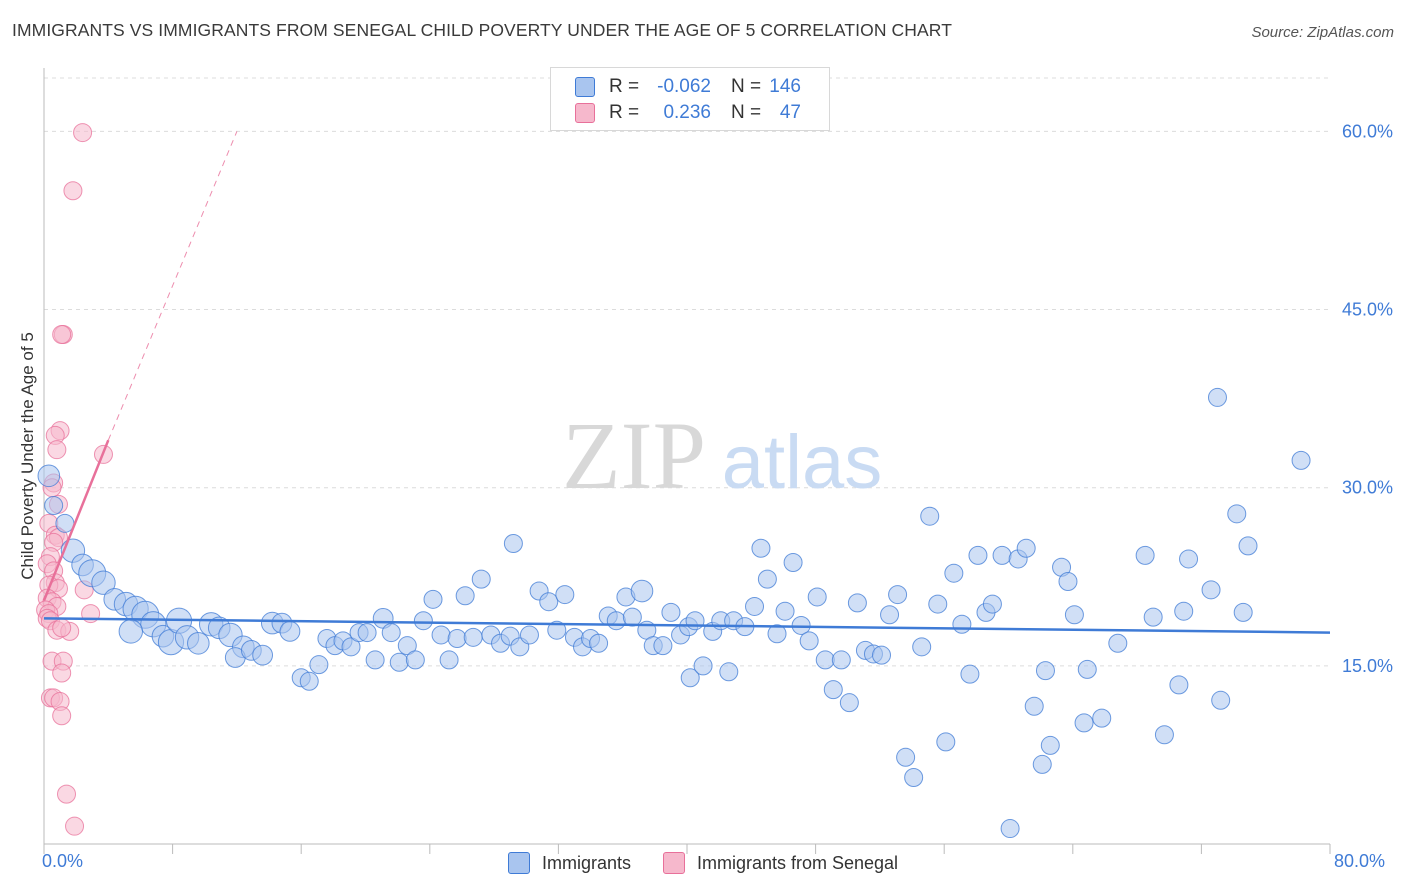  I want to click on y-tick-labels-layer: 15.0% 30.0% 45.0% 60.0%, so click(1367, 398).